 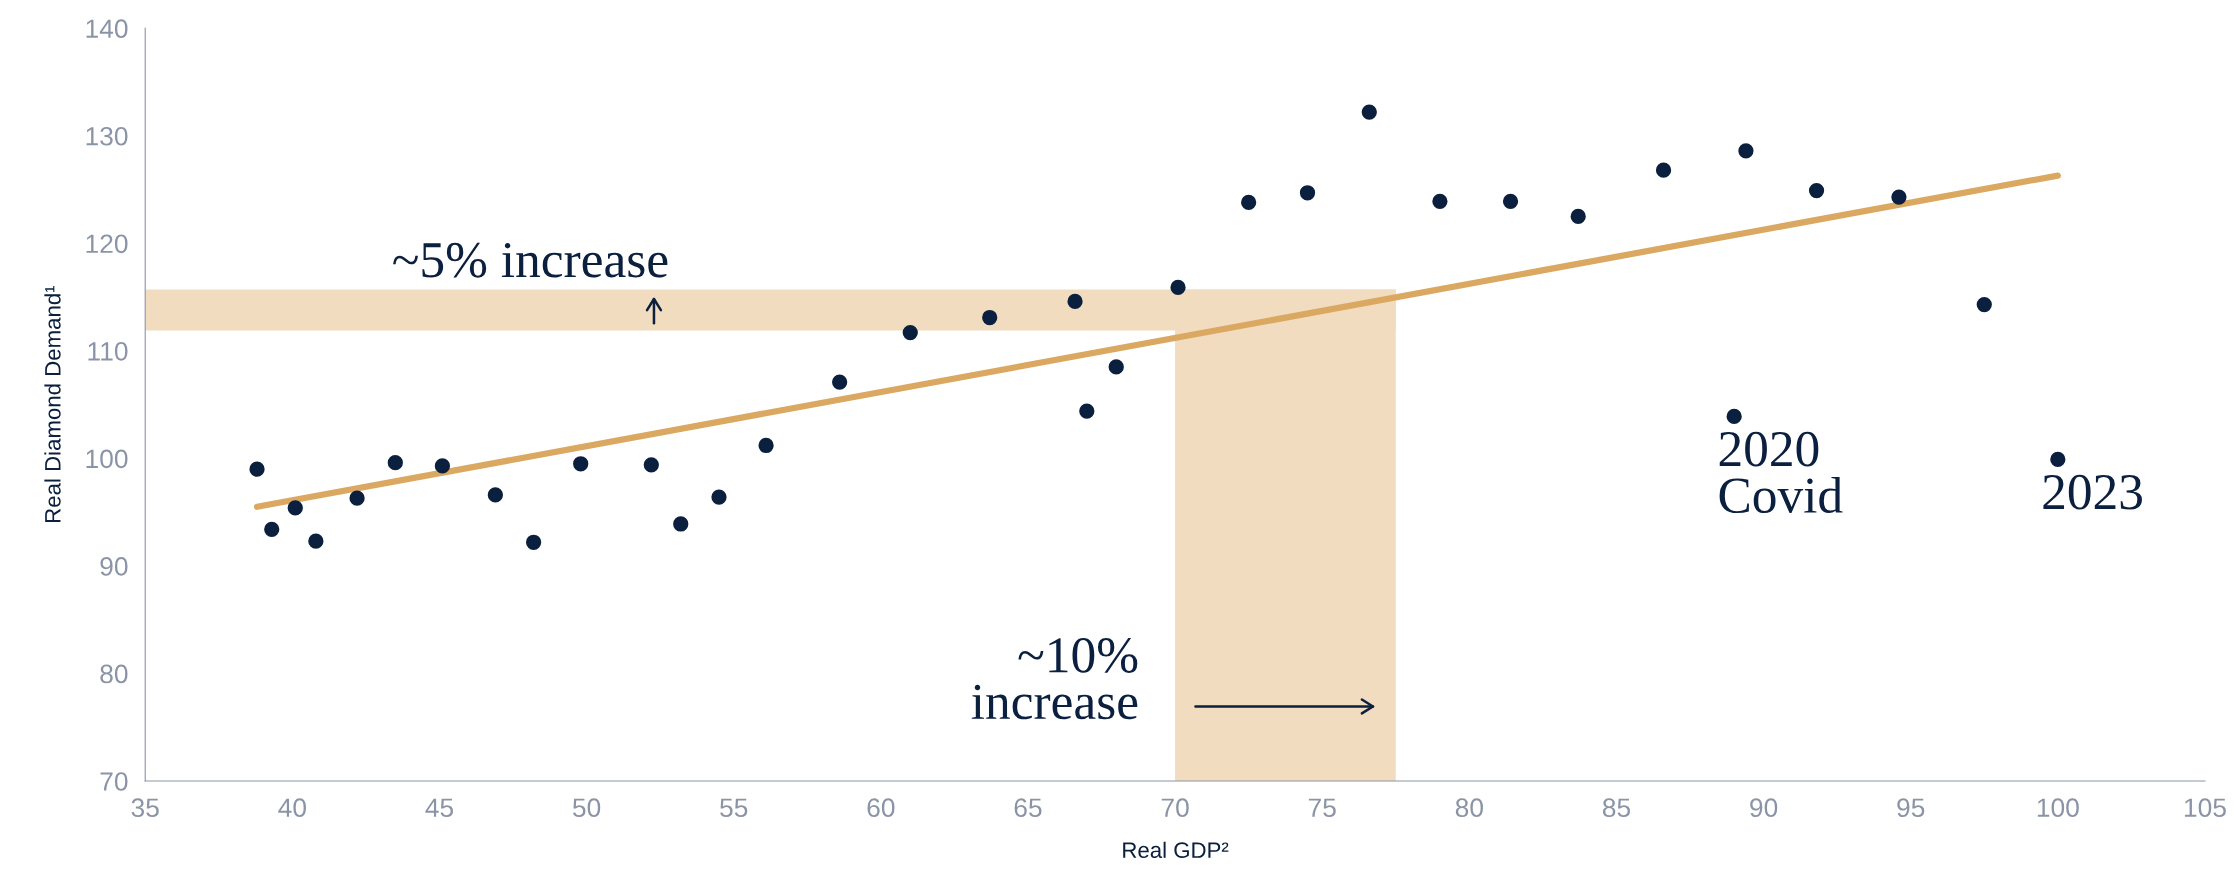 What do you see at coordinates (1781, 472) in the screenshot?
I see `annotation: 2020 Covid` at bounding box center [1781, 472].